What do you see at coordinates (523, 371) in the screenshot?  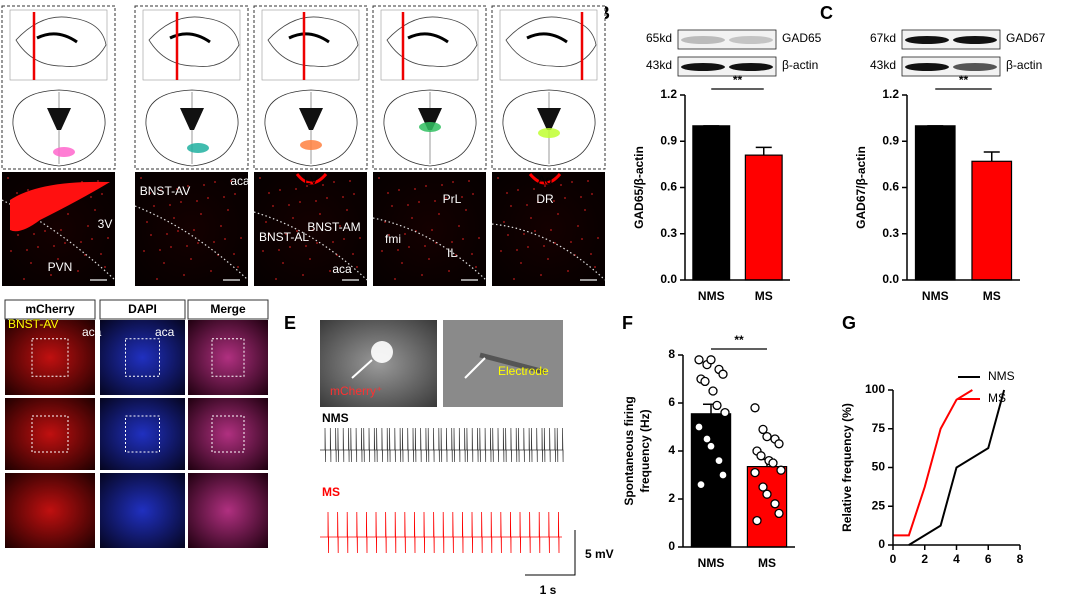 I see `image-label: Electrode` at bounding box center [523, 371].